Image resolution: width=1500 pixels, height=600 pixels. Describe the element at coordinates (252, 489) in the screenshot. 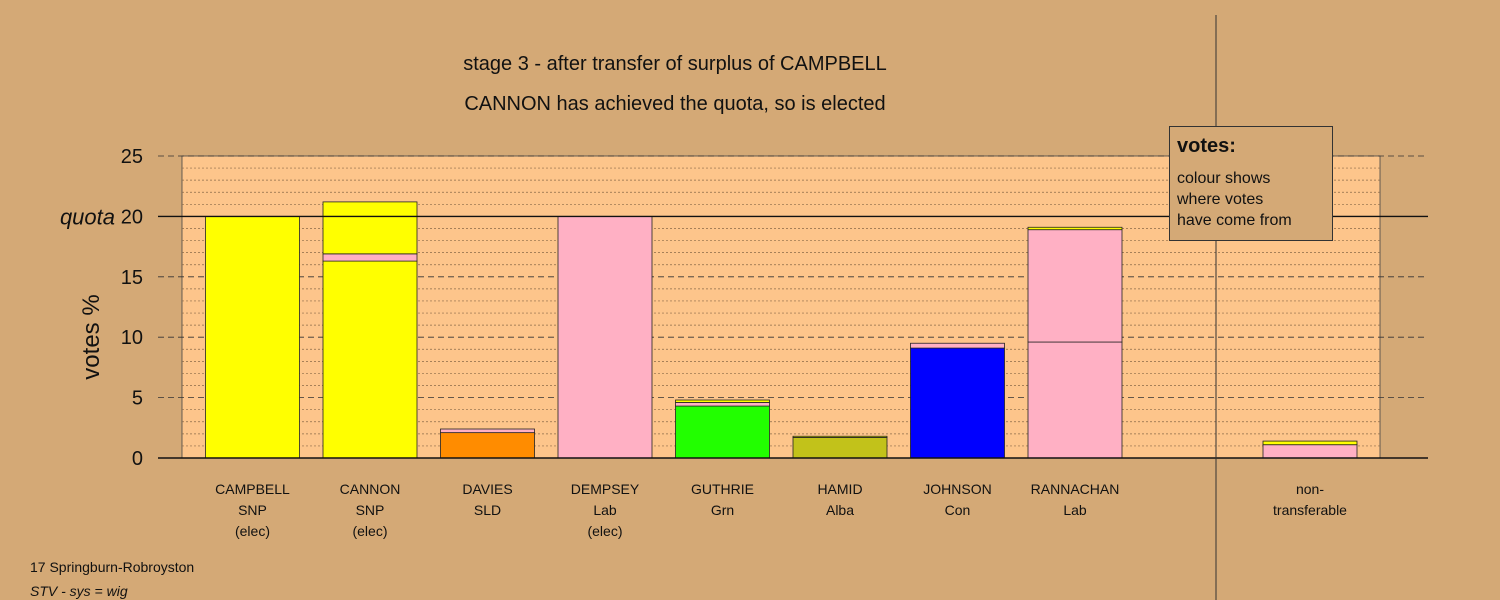

I see `category-label: CAMPBELL` at that location.